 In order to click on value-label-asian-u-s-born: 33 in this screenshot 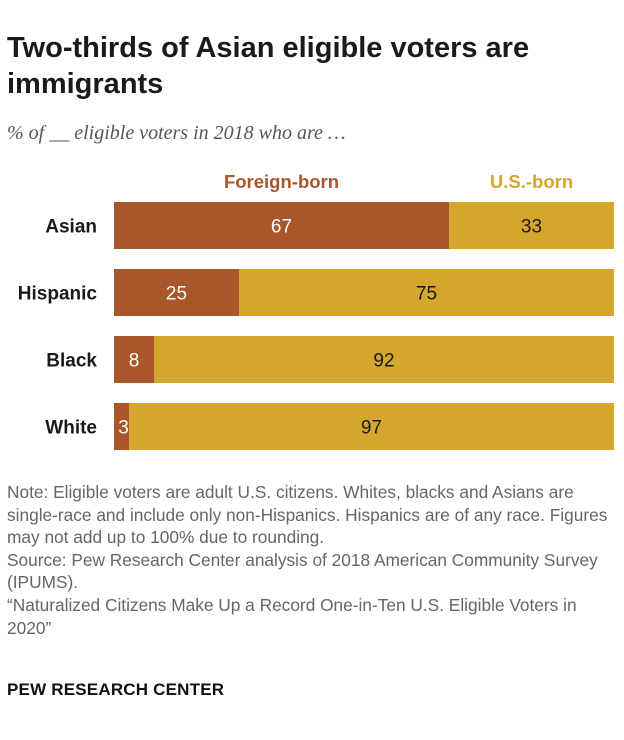, I will do `click(531, 227)`.